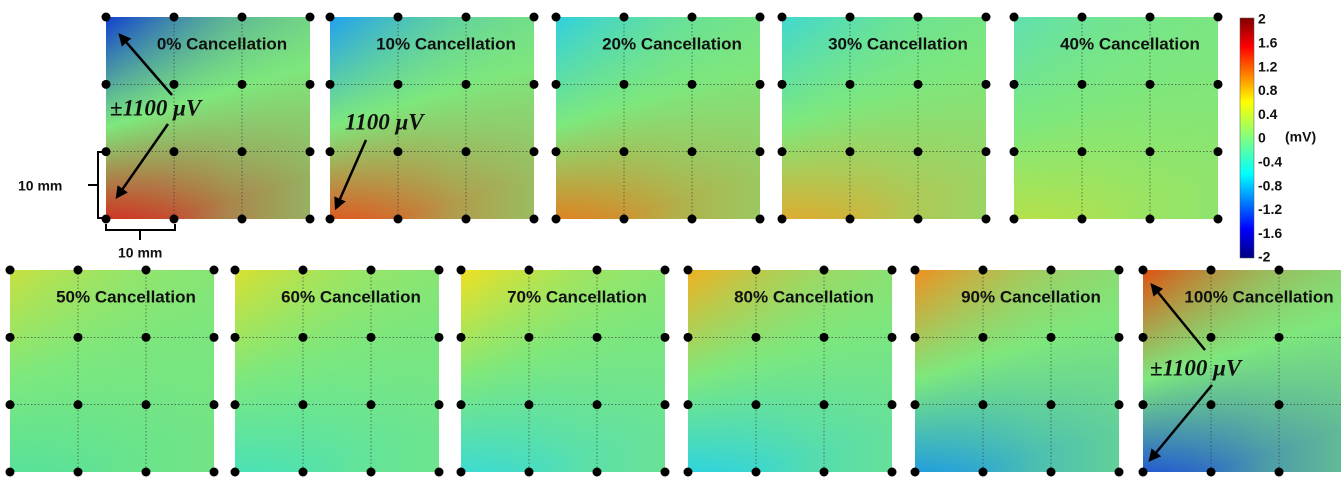  I want to click on colorbar-tick-label: -0.8, so click(1270, 185).